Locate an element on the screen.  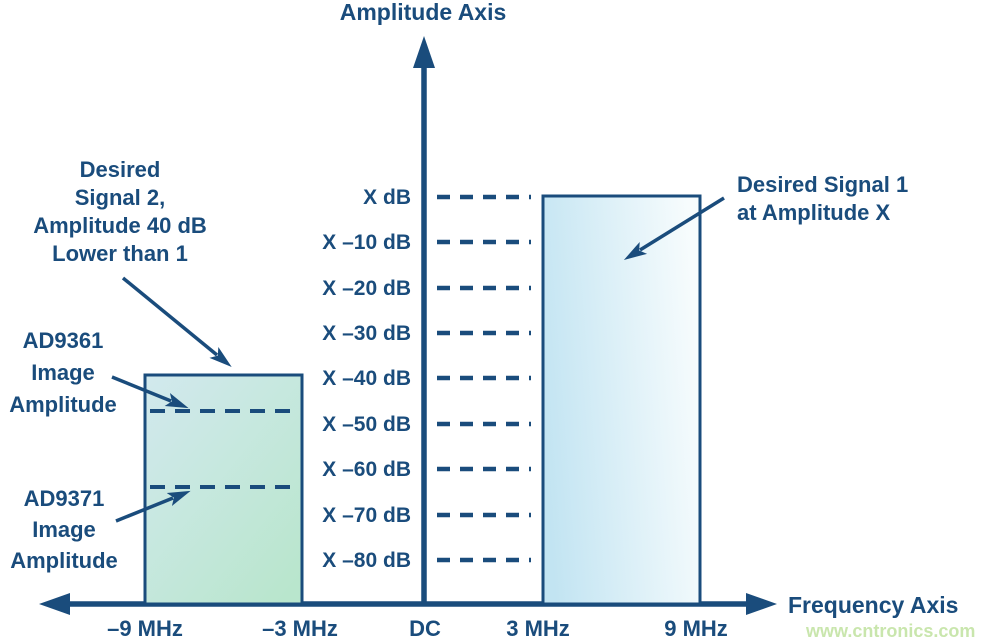
signal1-label-line2: at Amplitude X is located at coordinates (814, 212).